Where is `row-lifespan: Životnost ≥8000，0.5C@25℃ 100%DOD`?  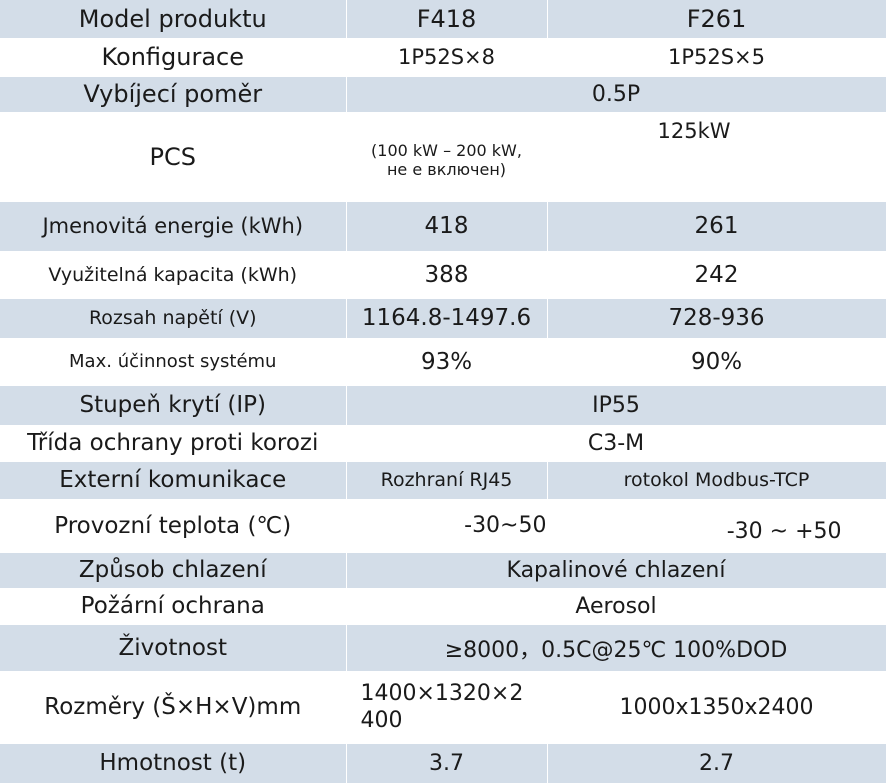 row-lifespan: Životnost ≥8000，0.5C@25℃ 100%DOD is located at coordinates (443, 647).